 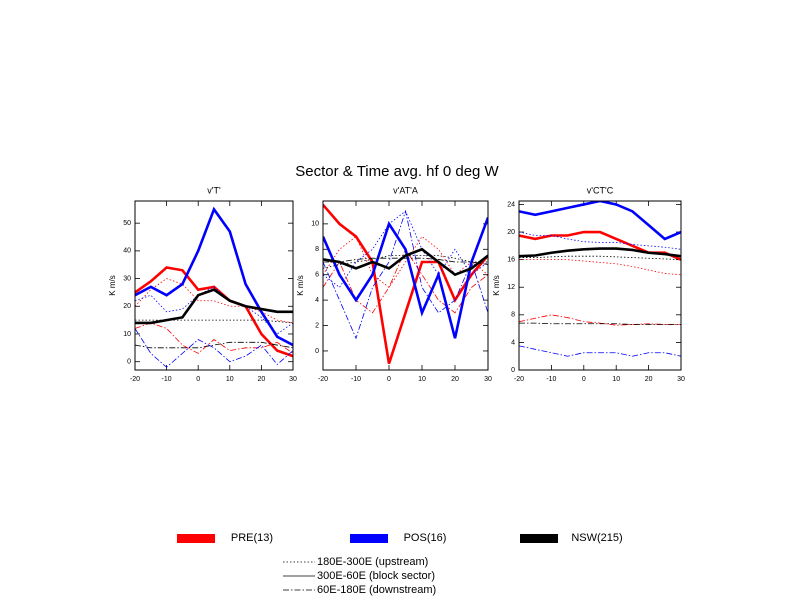 I want to click on legend-label: NSW(215), so click(x=596, y=538).